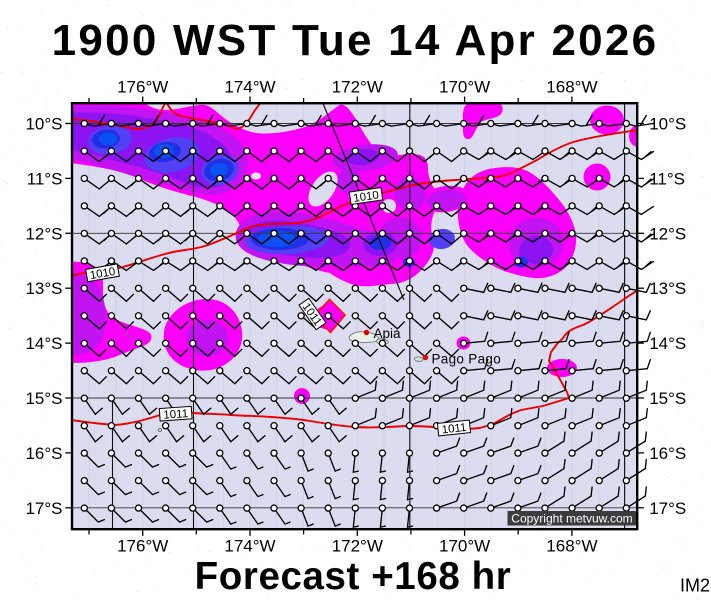 Image resolution: width=711 pixels, height=600 pixels. I want to click on svg-text: Copyright metvuw.com, so click(571, 519).